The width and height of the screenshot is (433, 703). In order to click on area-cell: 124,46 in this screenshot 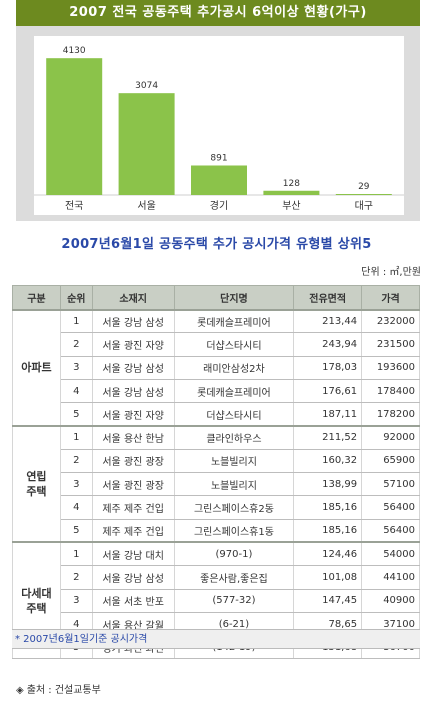, I will do `click(328, 554)`.